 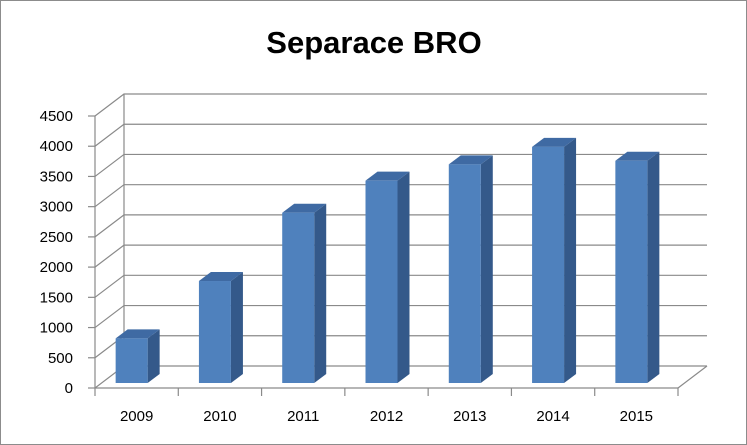 I want to click on y-tick-label: 3000, so click(x=56, y=207).